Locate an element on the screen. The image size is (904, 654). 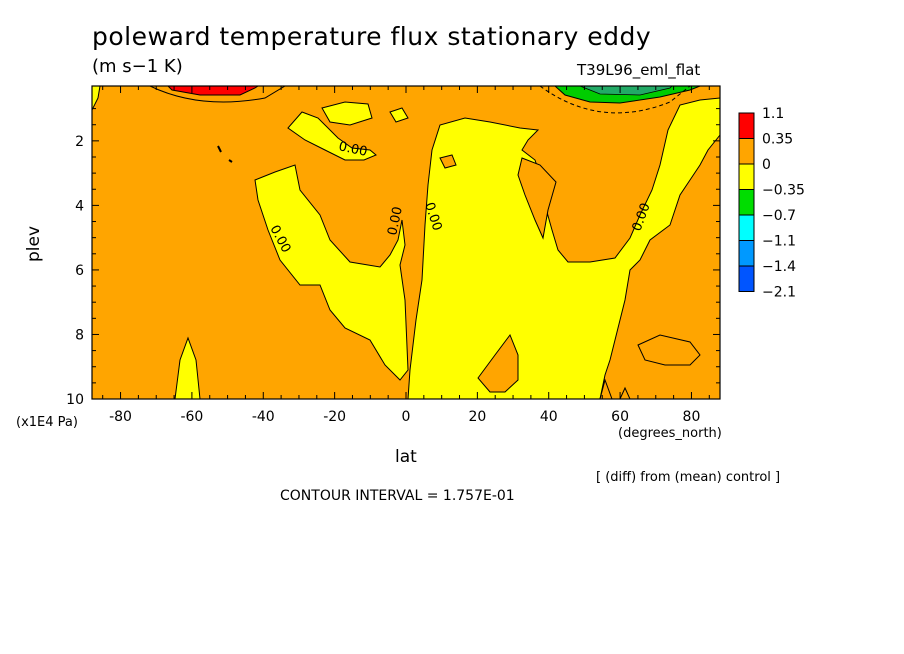
legend-label: 0.35 is located at coordinates (777, 140).